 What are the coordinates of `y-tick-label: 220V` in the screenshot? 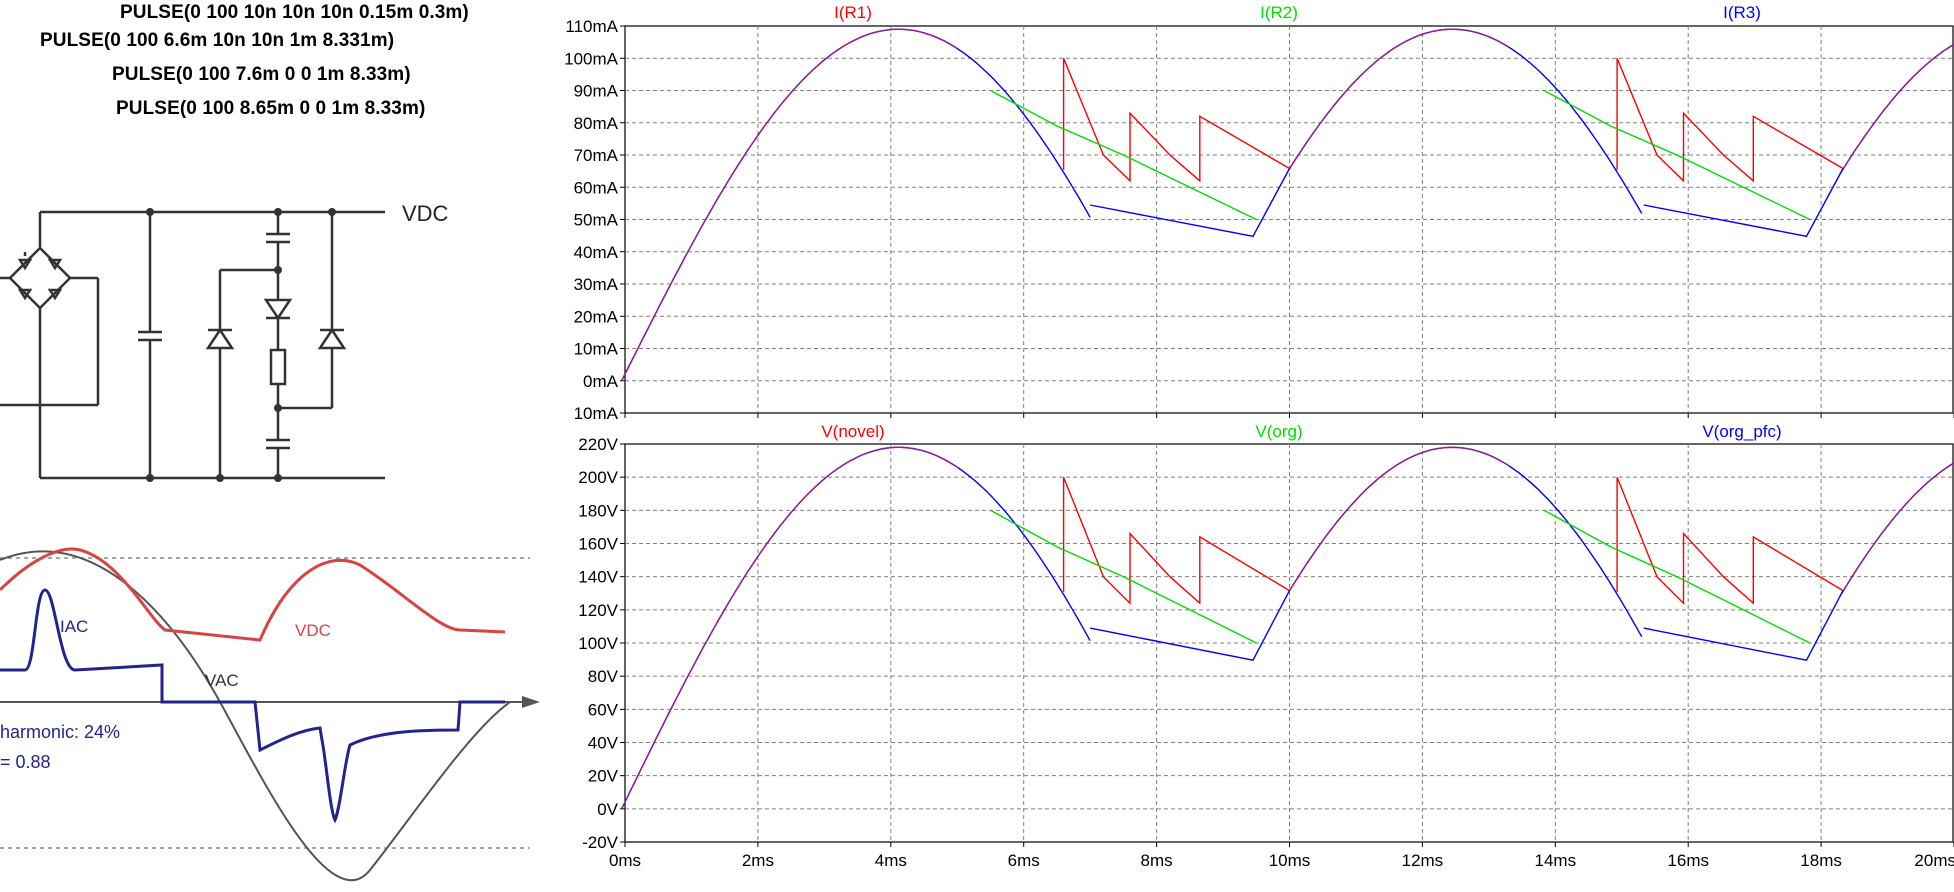 It's located at (598, 444).